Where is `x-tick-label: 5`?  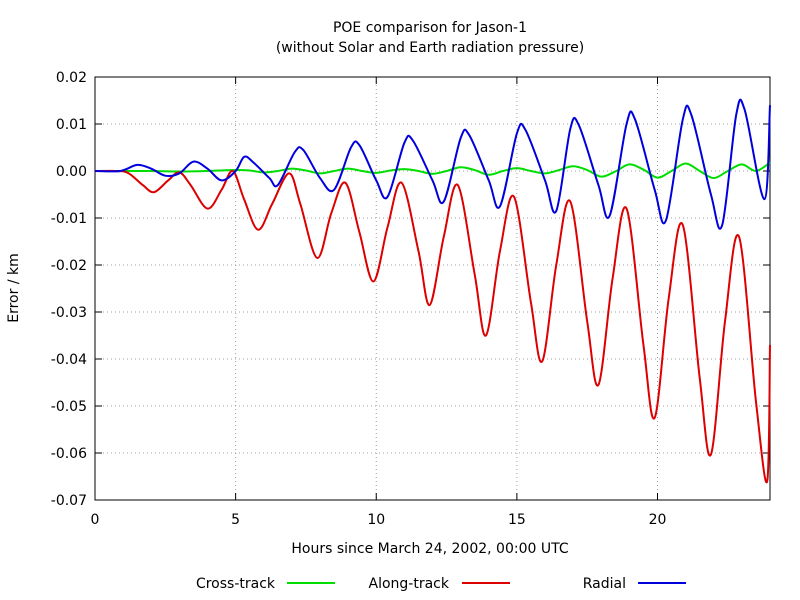 x-tick-label: 5 is located at coordinates (235, 520).